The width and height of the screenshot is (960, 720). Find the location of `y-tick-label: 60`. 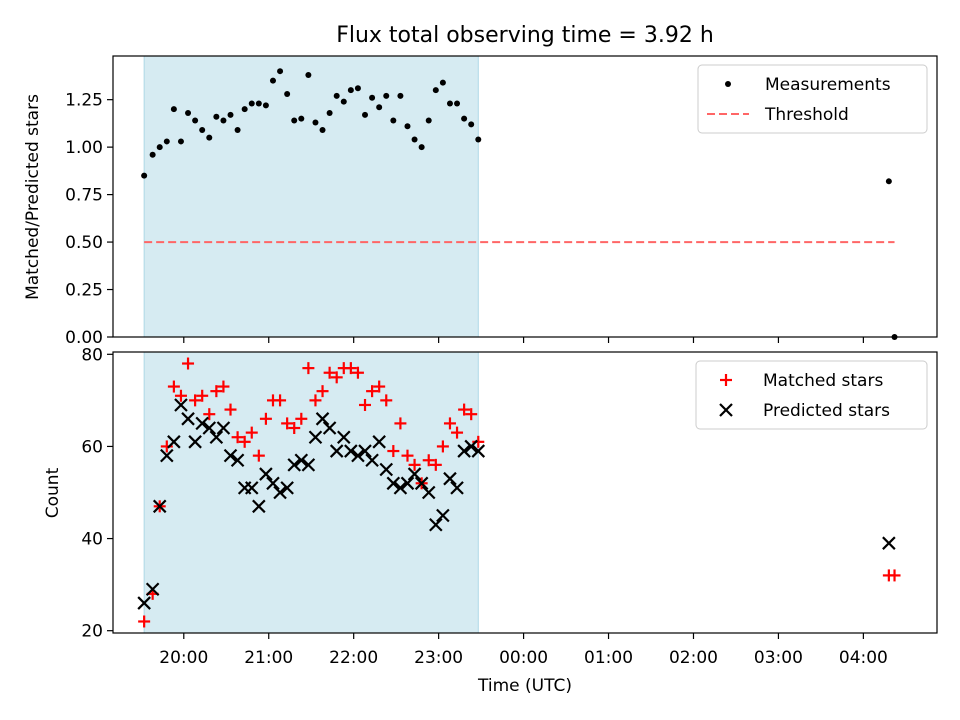

y-tick-label: 60 is located at coordinates (92, 447).